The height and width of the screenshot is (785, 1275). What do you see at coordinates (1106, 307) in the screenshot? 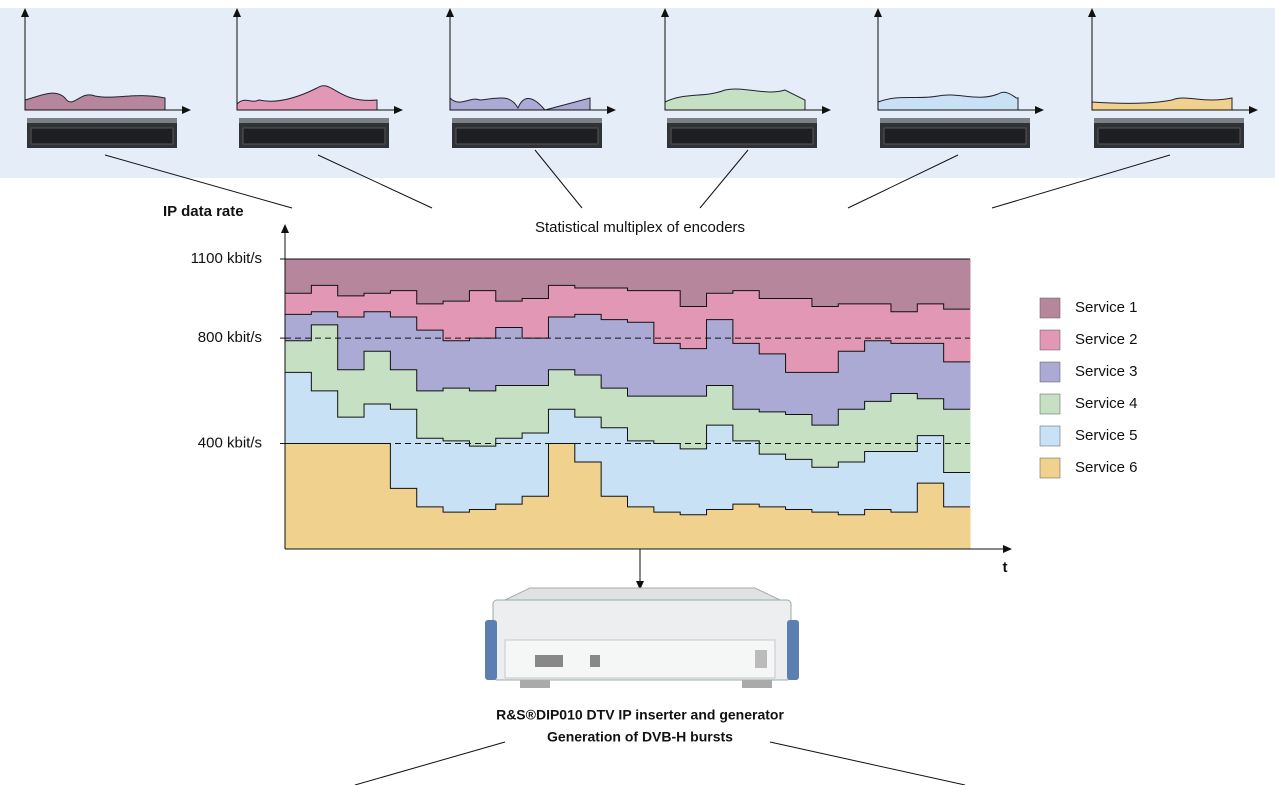
I see `legend-label: Service 1` at bounding box center [1106, 307].